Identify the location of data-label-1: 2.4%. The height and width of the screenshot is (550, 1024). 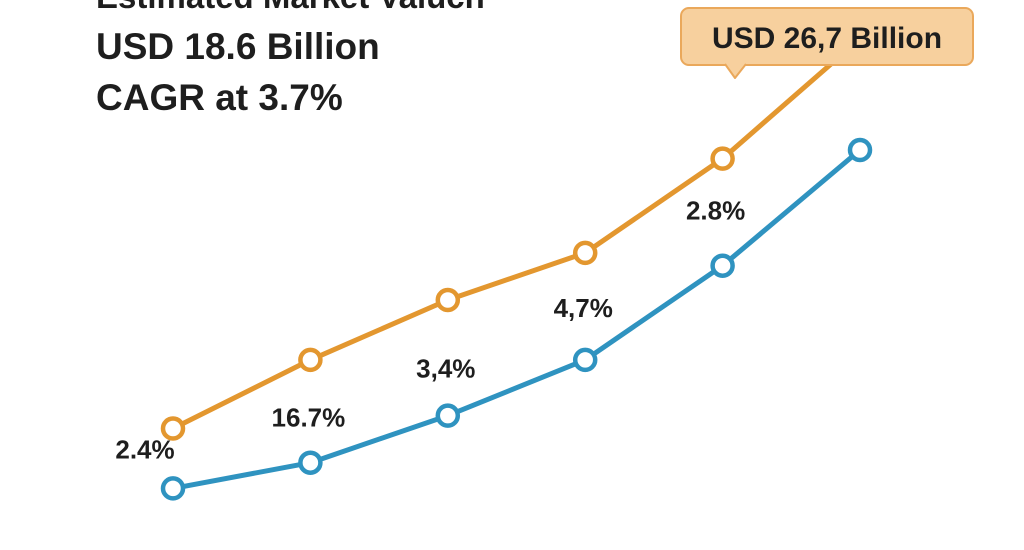
(144, 449).